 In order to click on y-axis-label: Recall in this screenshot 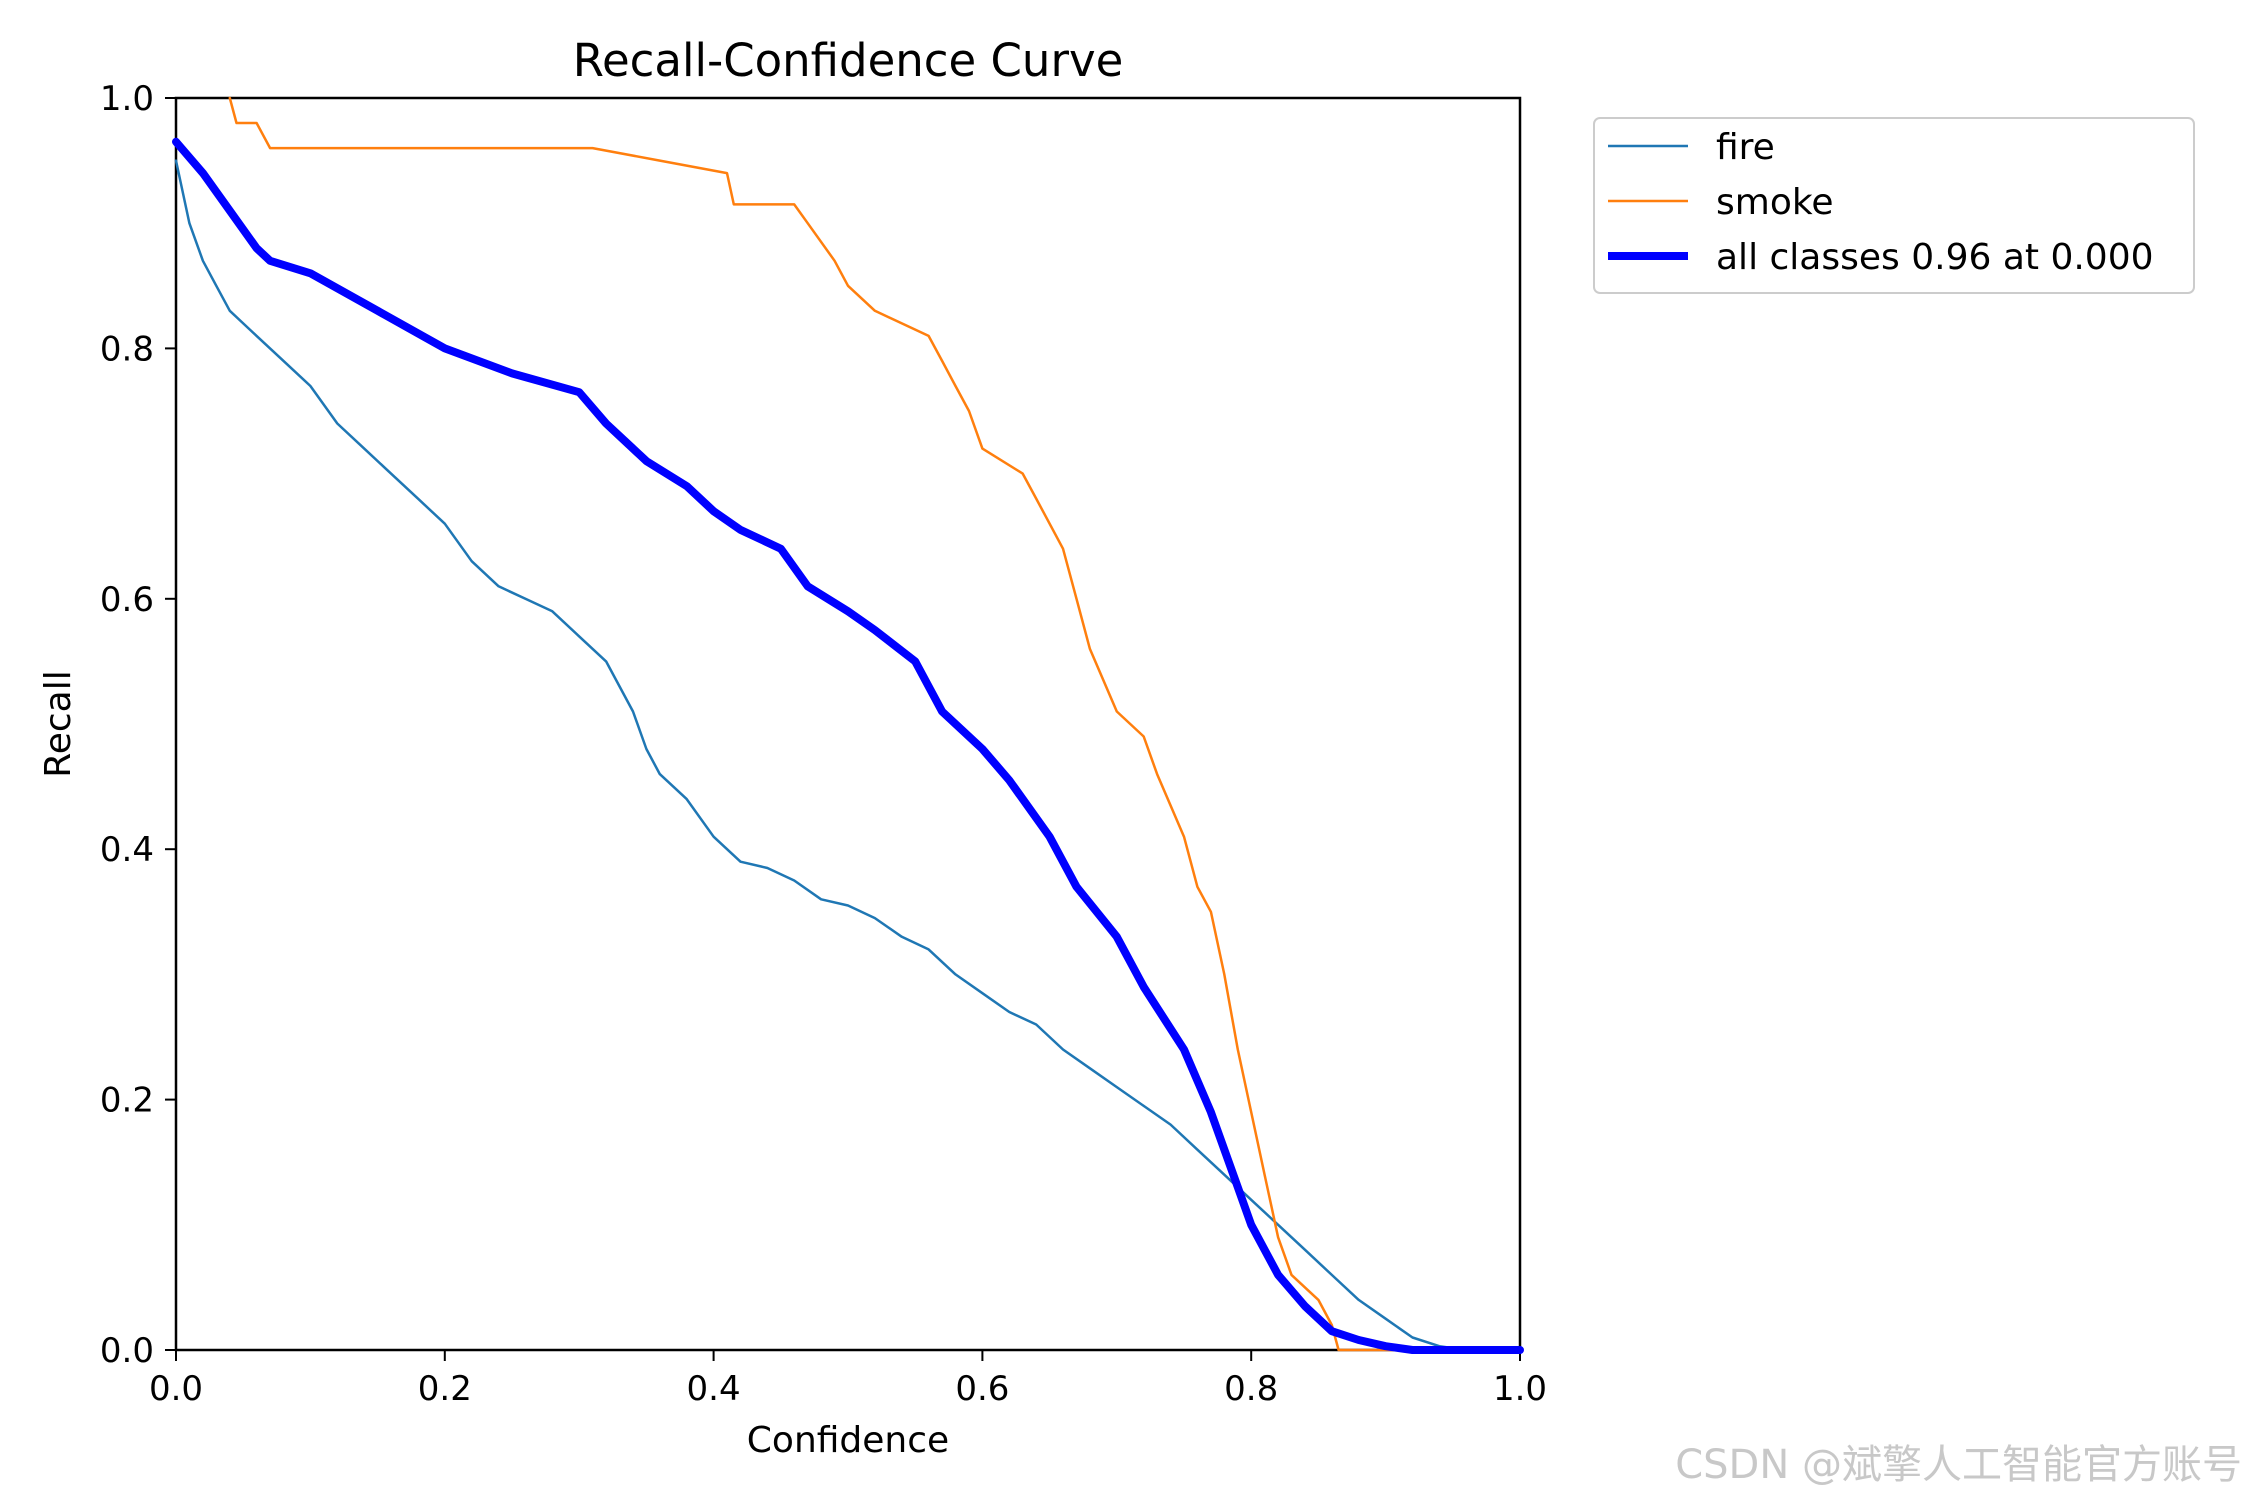, I will do `click(58, 723)`.